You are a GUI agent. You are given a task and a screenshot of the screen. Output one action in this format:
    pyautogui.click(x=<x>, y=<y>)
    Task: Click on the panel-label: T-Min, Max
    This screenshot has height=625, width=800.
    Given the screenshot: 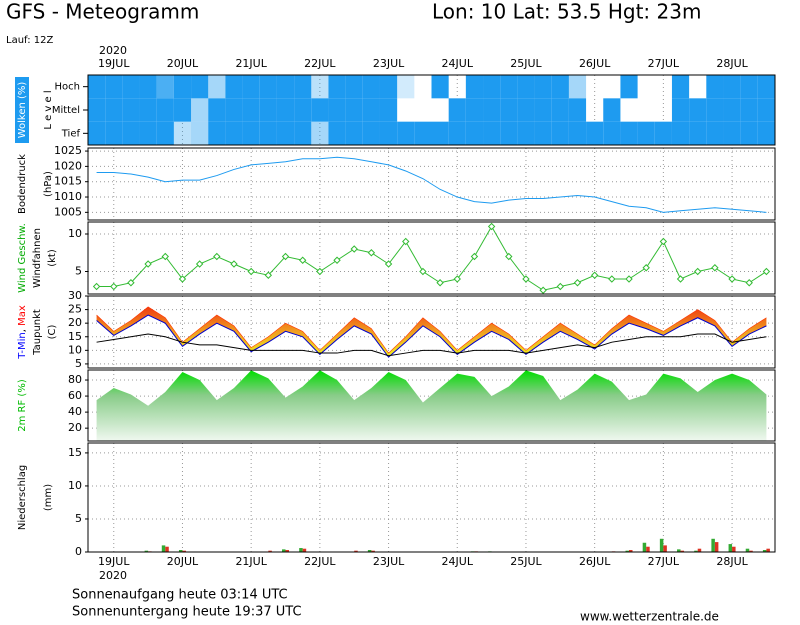 What is the action you would take?
    pyautogui.click(x=22, y=332)
    